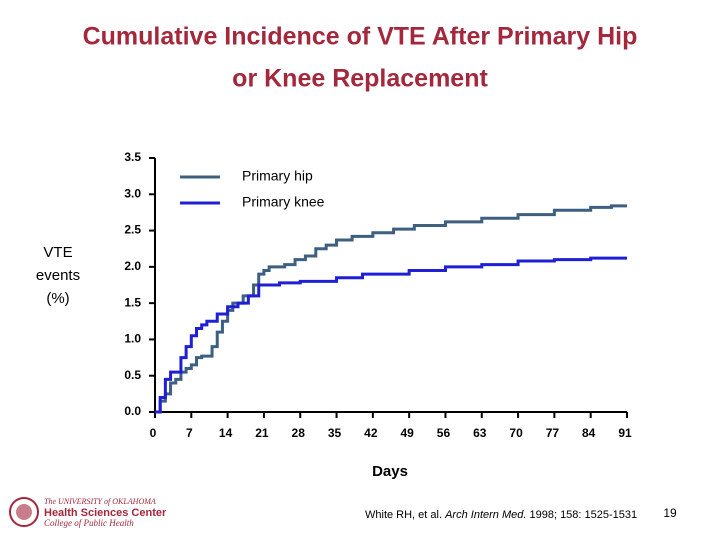 This screenshot has width=720, height=545. I want to click on x-tick-label: 28, so click(299, 433).